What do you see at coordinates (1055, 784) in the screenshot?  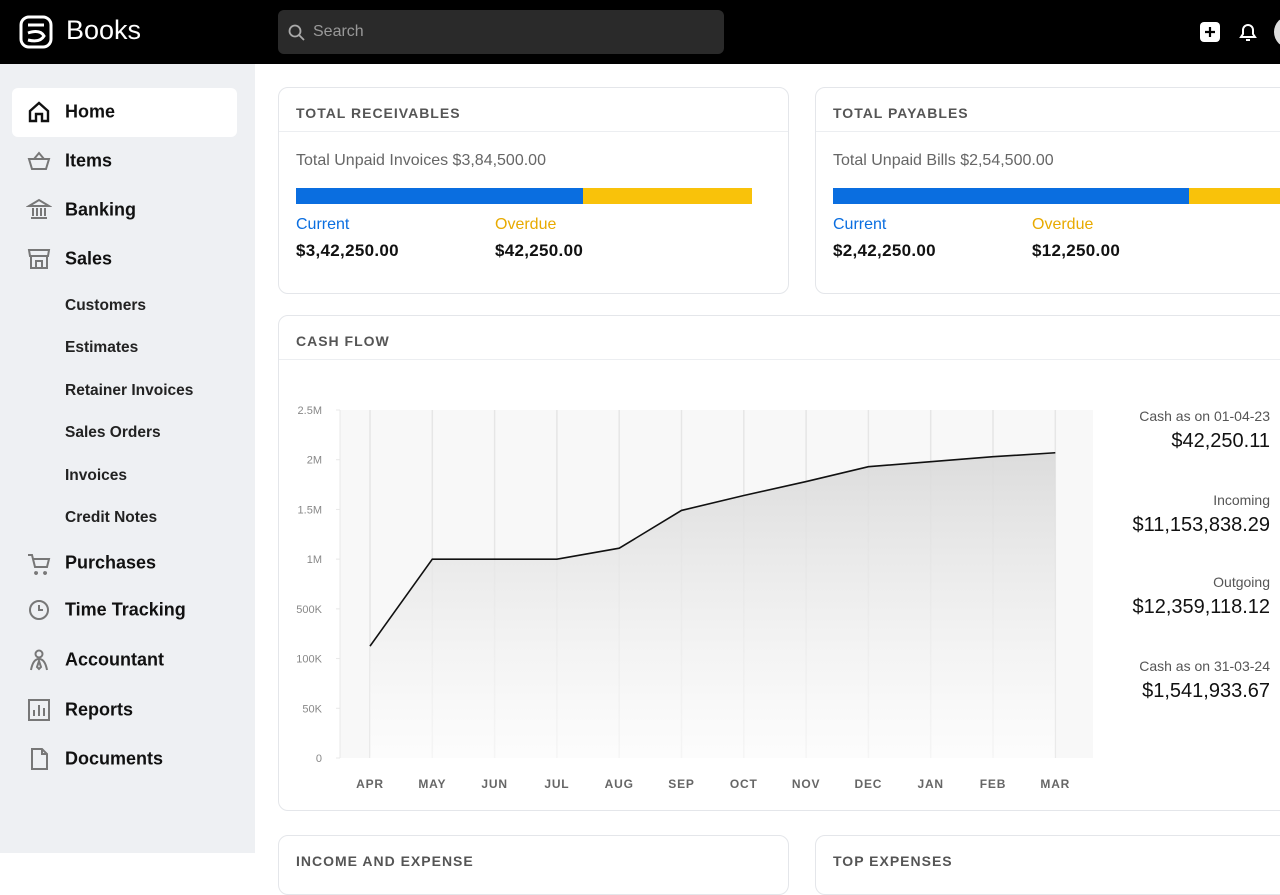 I see `x-tick-label: MAR` at bounding box center [1055, 784].